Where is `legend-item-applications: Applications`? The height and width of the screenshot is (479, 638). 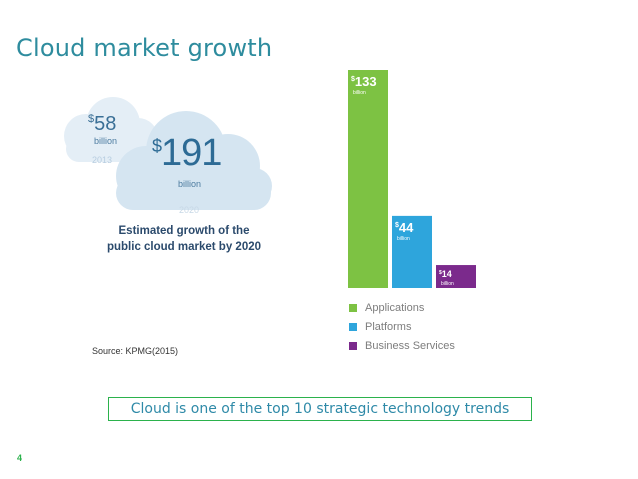 legend-item-applications: Applications is located at coordinates (402, 307).